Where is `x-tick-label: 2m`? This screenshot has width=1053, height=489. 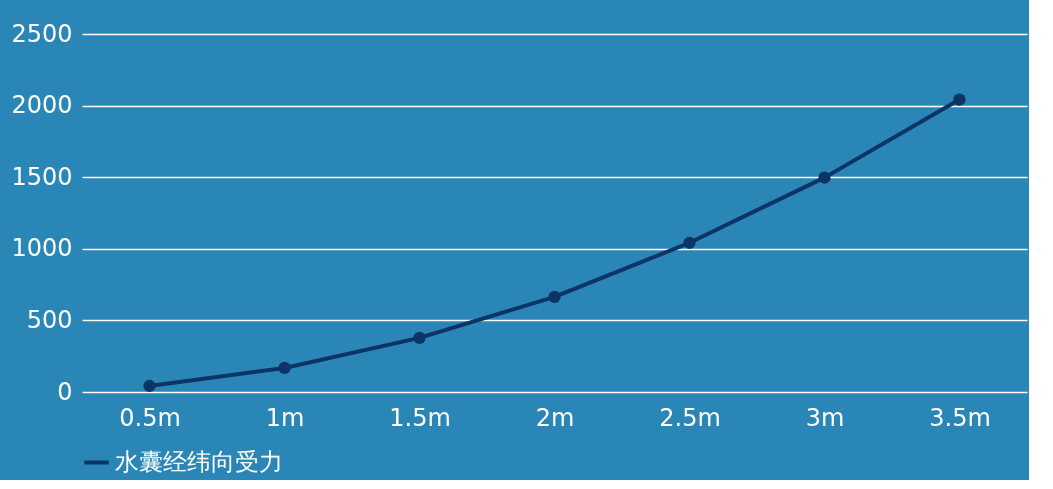
x-tick-label: 2m is located at coordinates (555, 417).